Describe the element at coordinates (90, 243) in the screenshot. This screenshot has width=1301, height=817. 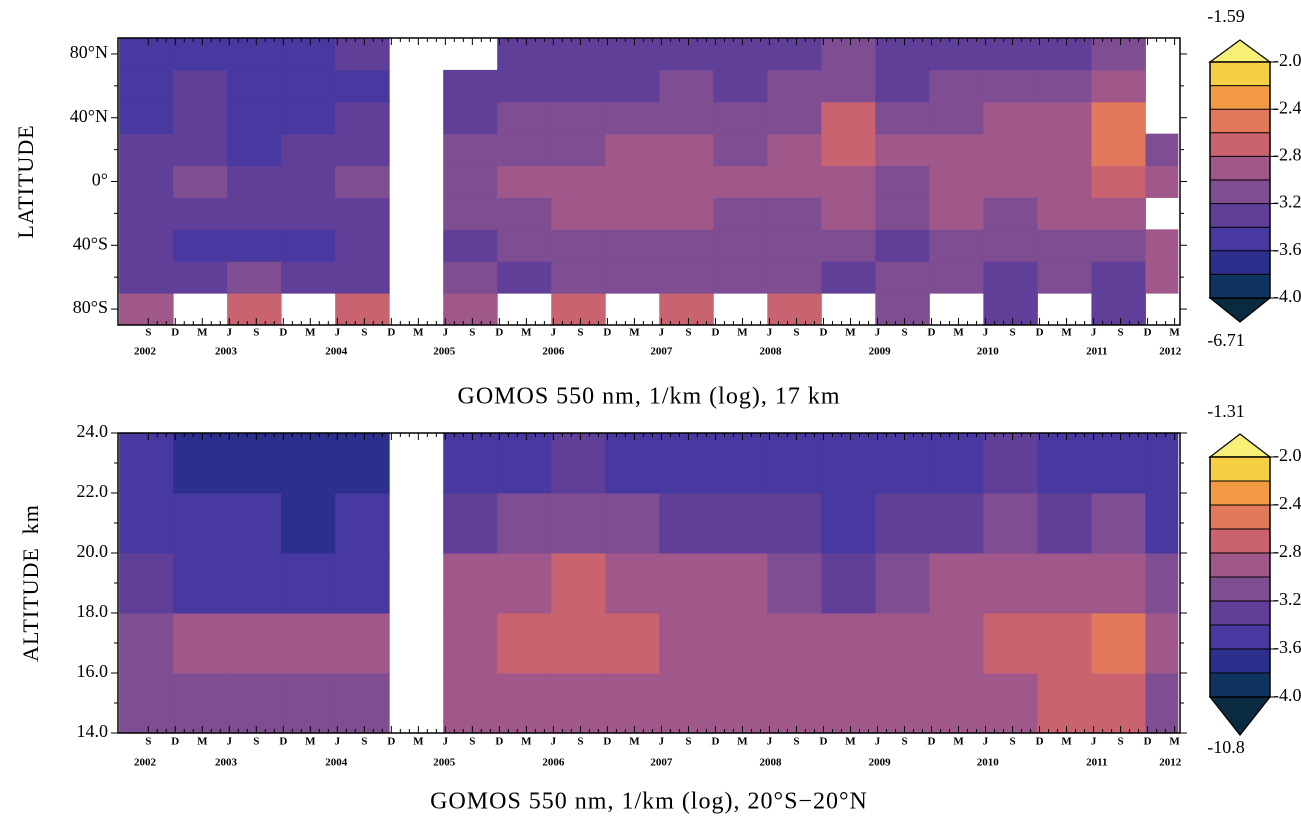
I see `y-tick-label: 40°S` at that location.